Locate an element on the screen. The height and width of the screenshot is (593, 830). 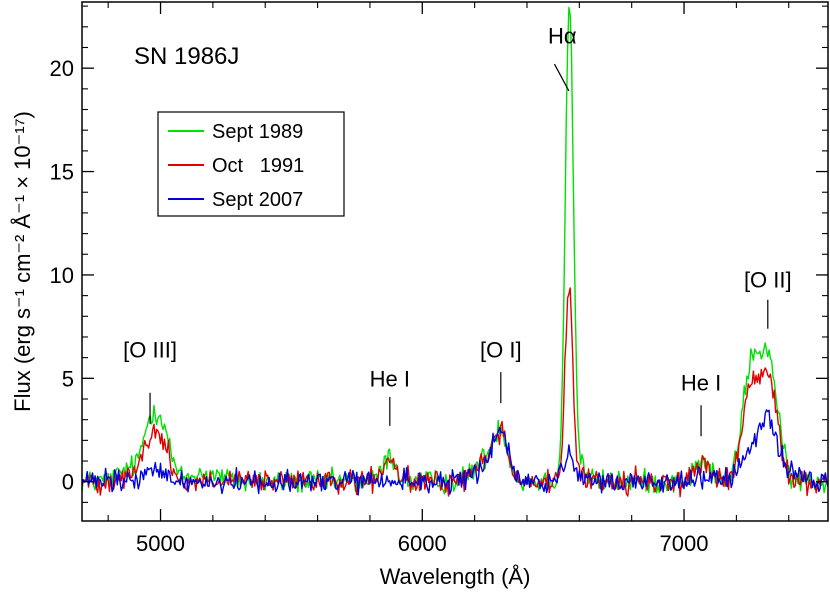
legend-label: Sept 1989 is located at coordinates (257, 132).